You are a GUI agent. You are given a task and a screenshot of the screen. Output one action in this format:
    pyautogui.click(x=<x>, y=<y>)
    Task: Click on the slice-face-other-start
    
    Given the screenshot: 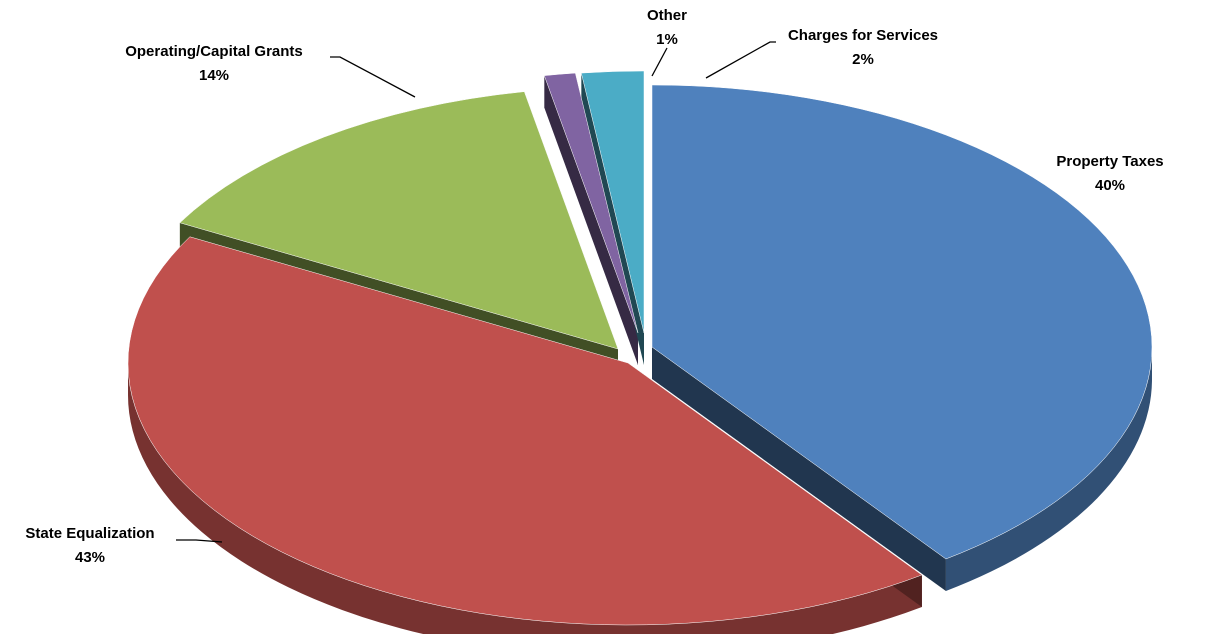 What is the action you would take?
    pyautogui.click(x=591, y=220)
    